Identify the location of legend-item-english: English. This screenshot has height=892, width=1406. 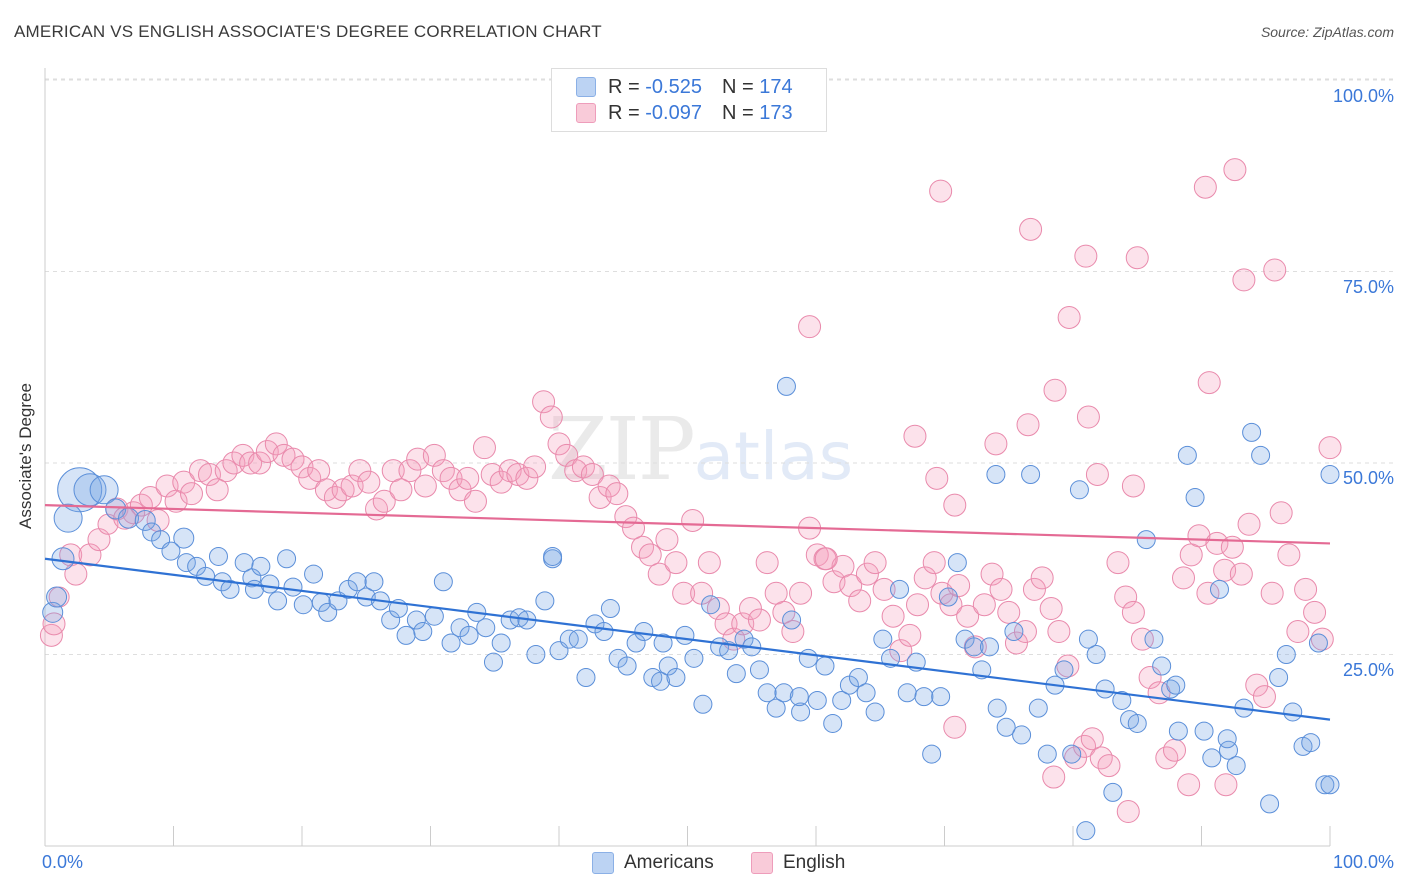
(798, 863).